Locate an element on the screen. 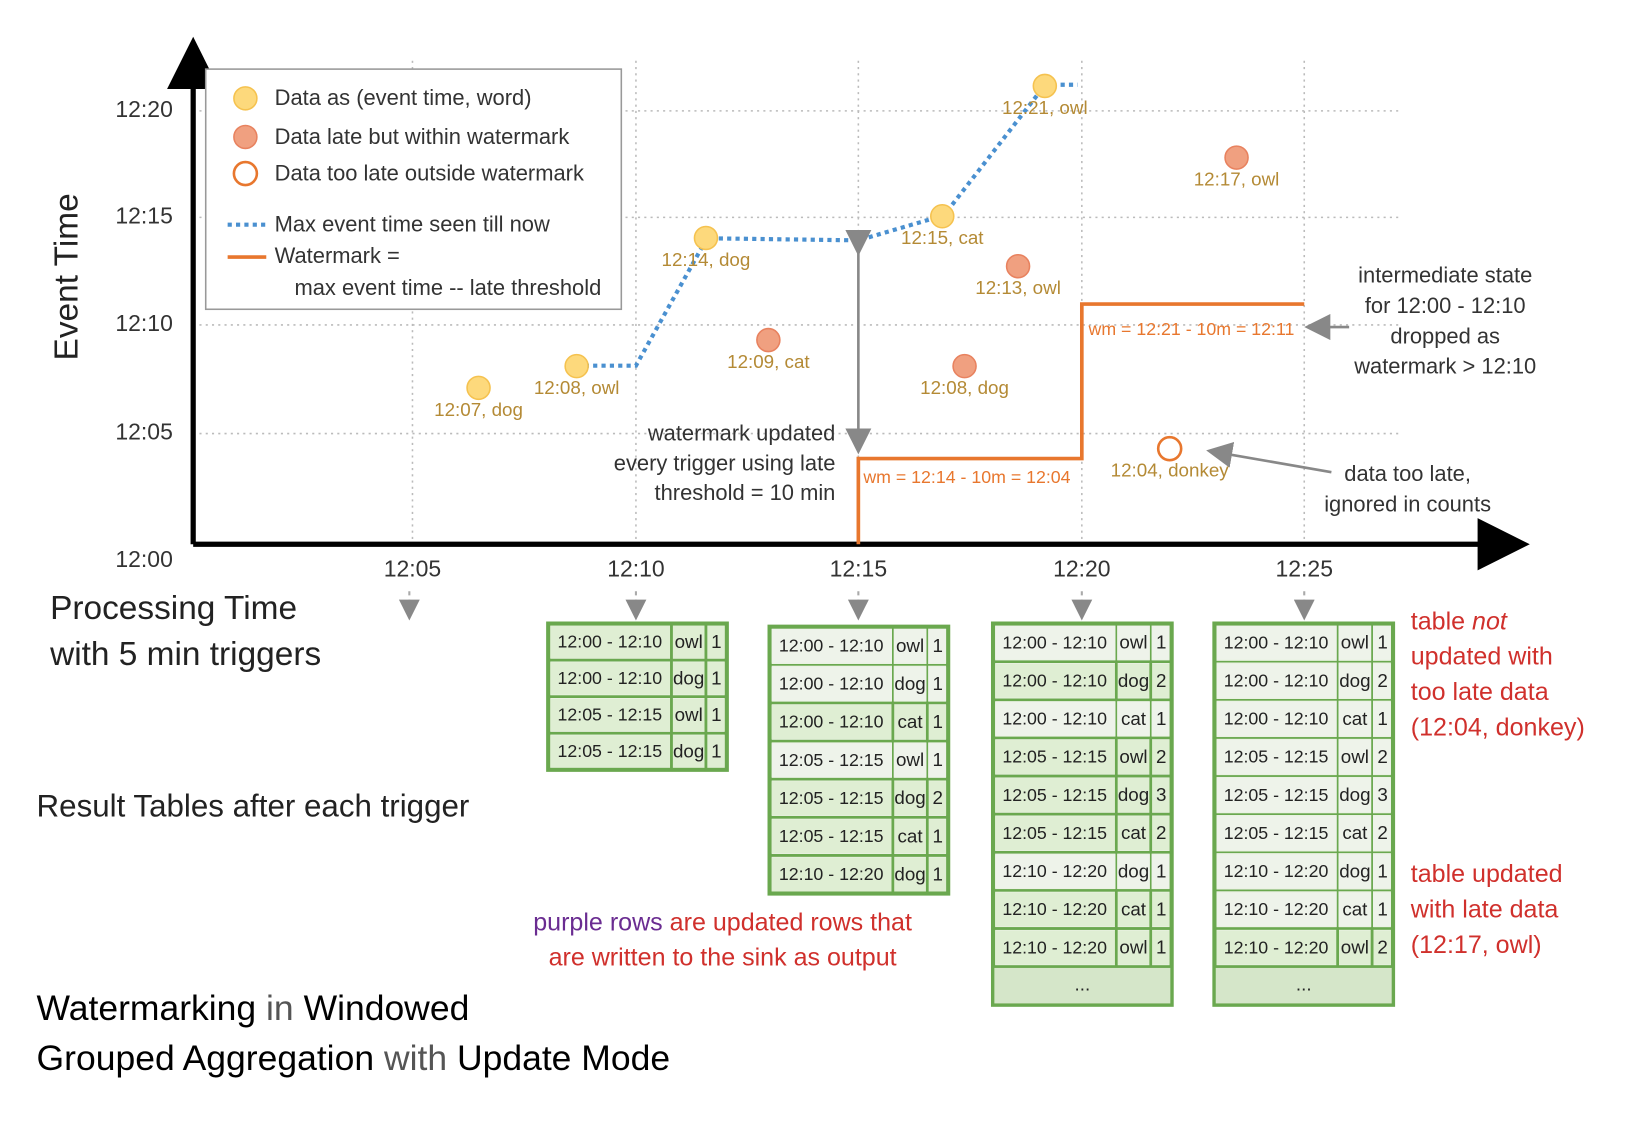 Image resolution: width=1629 pixels, height=1125 pixels. annotation: data too late, is located at coordinates (1407, 473).